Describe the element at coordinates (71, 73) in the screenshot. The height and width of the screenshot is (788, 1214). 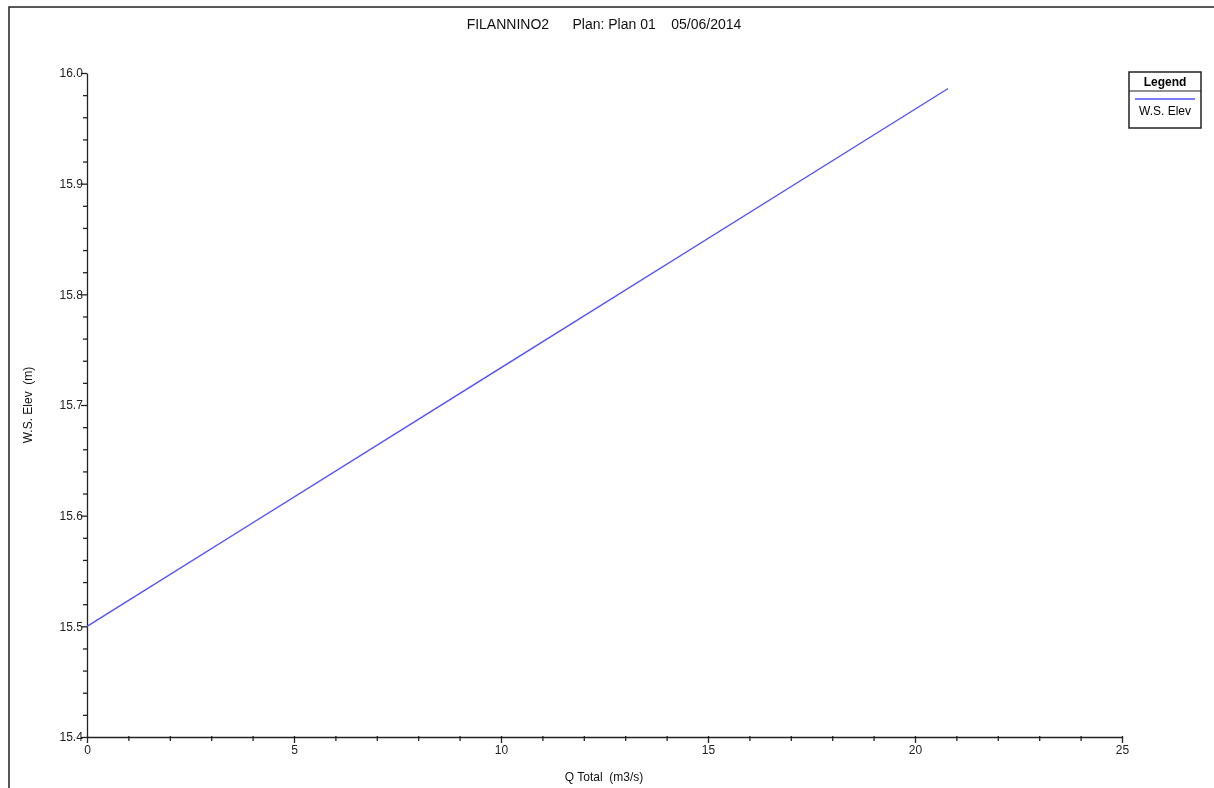
I see `y-tick-label: 16.0` at that location.